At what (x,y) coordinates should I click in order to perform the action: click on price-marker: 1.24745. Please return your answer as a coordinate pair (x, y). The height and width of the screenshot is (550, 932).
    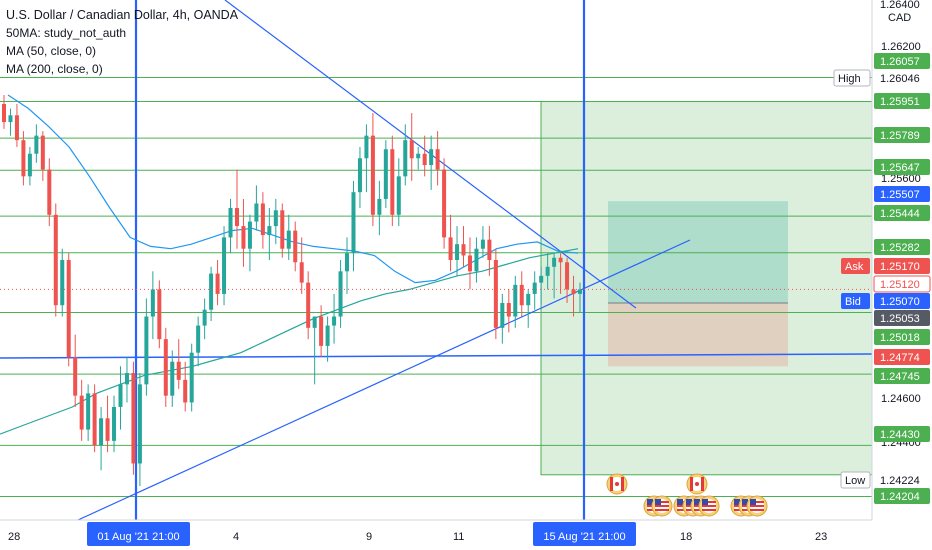
    Looking at the image, I should click on (902, 376).